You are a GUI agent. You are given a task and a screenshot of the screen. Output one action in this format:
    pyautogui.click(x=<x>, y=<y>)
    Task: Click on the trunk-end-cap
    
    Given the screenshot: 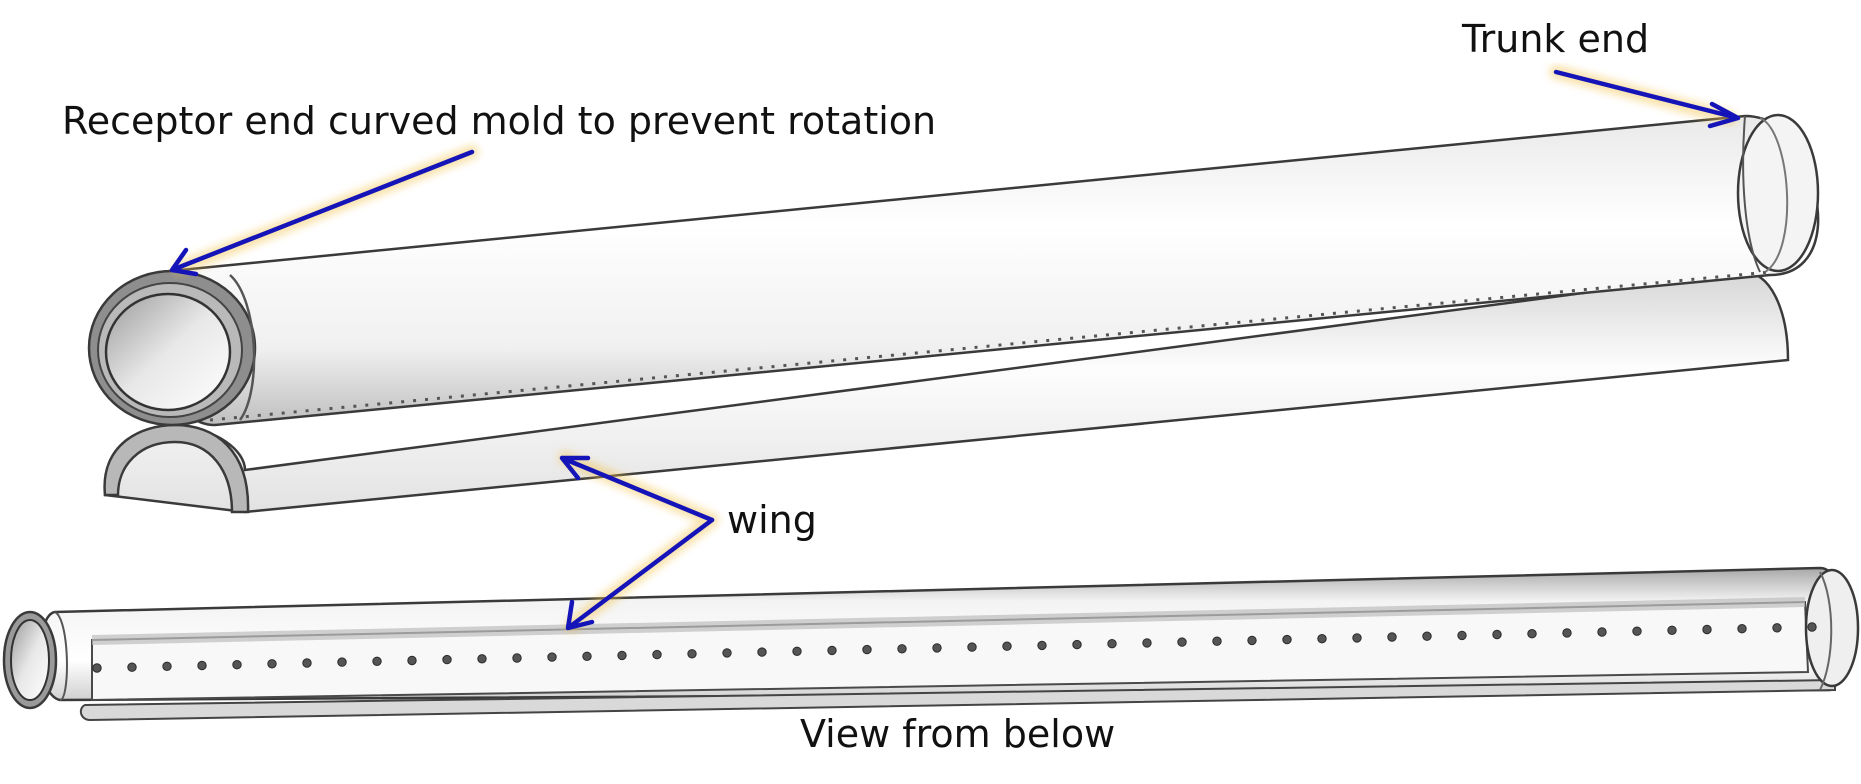 What is the action you would take?
    pyautogui.click(x=1778, y=193)
    